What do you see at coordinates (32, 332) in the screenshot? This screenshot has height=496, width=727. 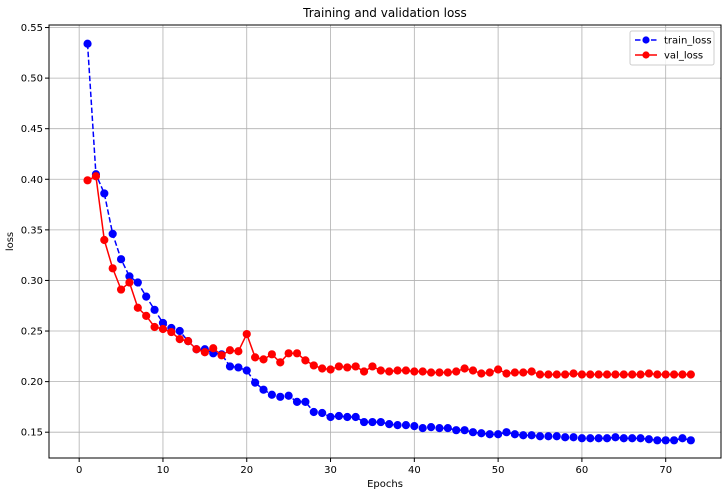 I see `y-tick-label: 0.25` at bounding box center [32, 332].